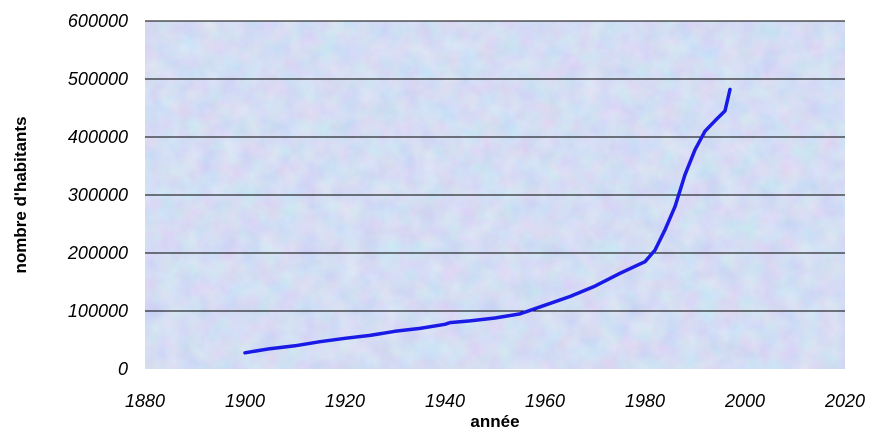 This screenshot has height=434, width=871. What do you see at coordinates (844, 401) in the screenshot?
I see `x-tick-label: 2020` at bounding box center [844, 401].